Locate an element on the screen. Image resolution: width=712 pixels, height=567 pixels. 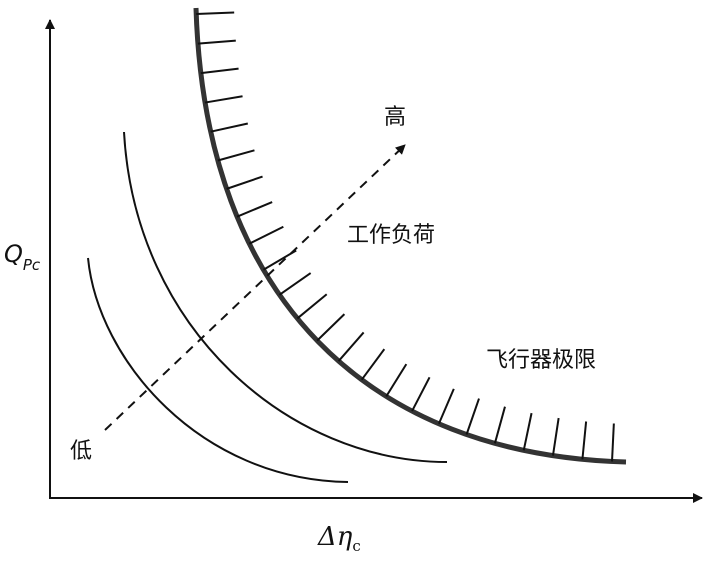
workload-label: 工作负荷 is located at coordinates (391, 235).